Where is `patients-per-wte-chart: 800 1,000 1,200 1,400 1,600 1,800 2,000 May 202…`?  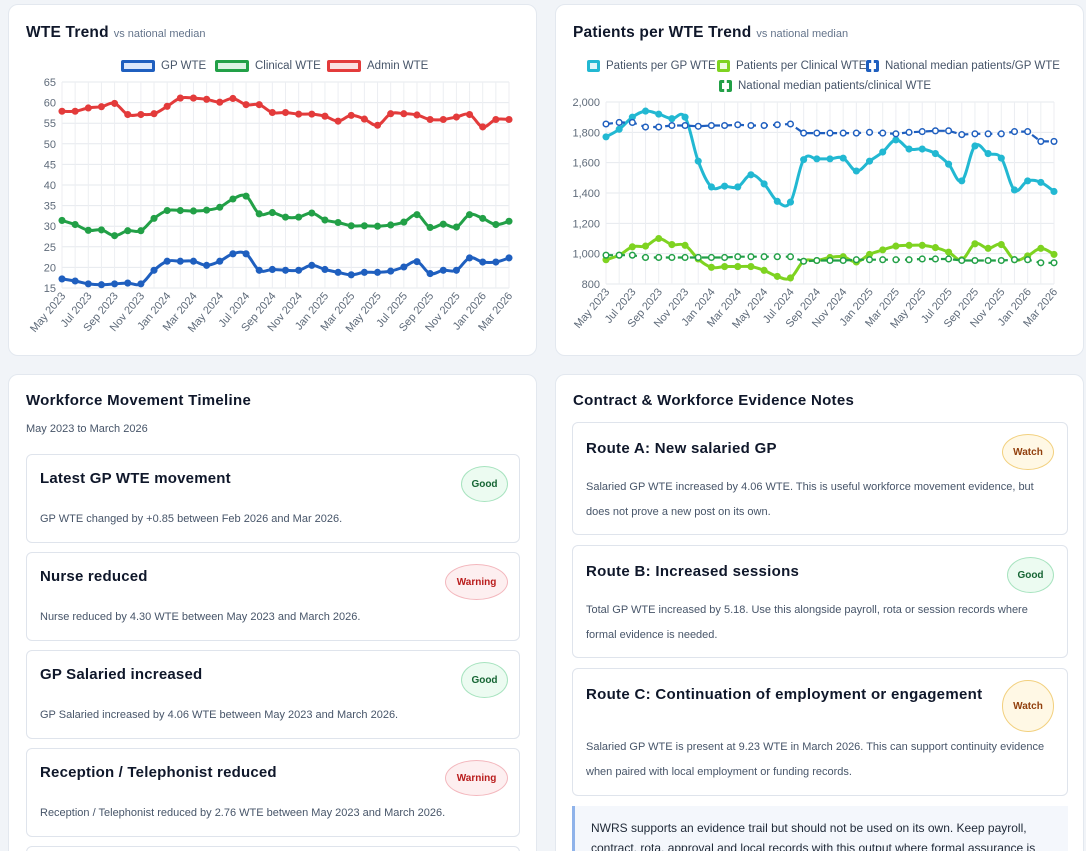 patients-per-wte-chart: 800 1,000 1,200 1,400 1,600 1,800 2,000 May 202… is located at coordinates (816, 214).